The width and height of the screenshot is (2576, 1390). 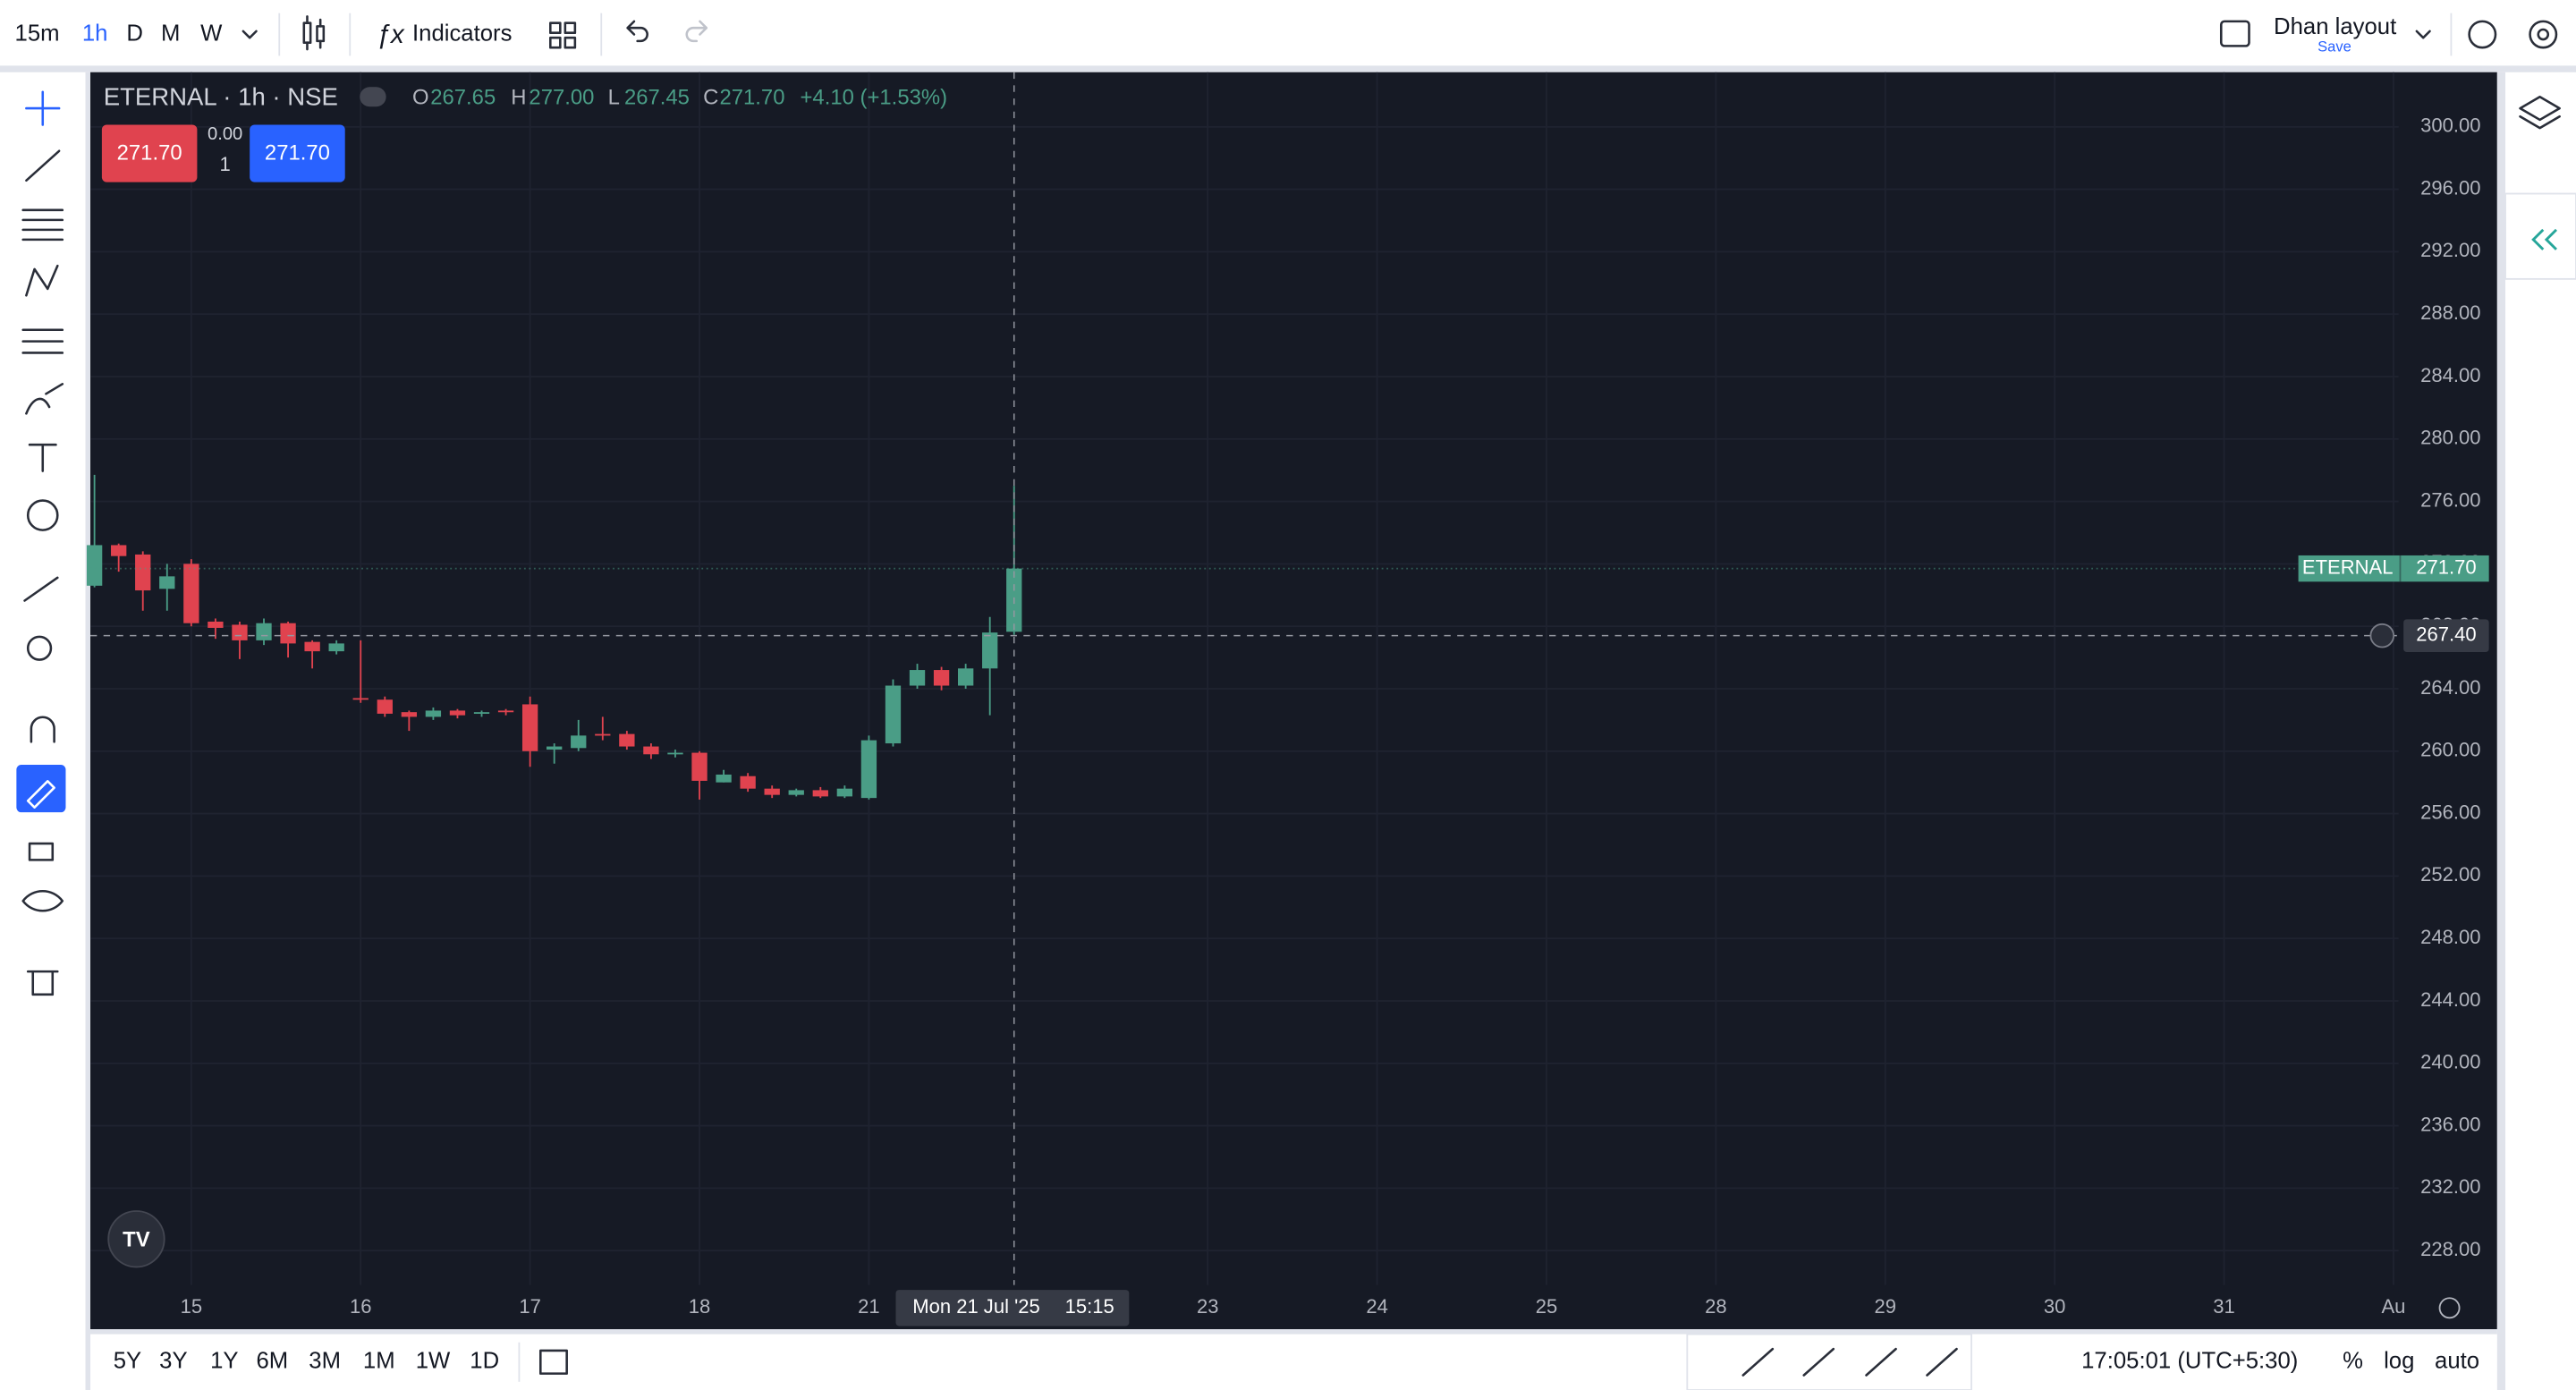 I want to click on last-price-symbol: ETERNAL, so click(x=2348, y=566).